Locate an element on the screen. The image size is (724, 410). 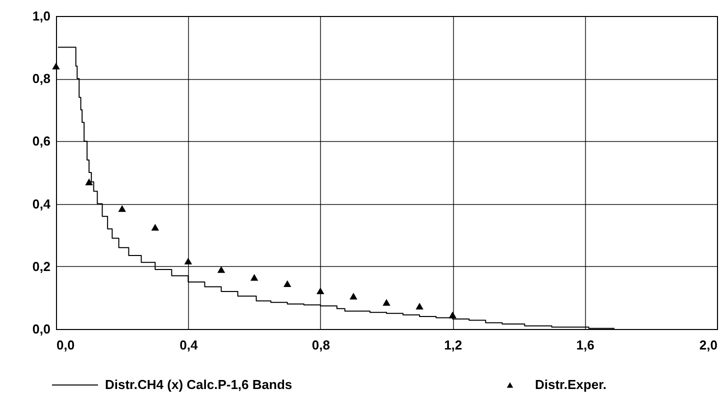
x-tick-label: 0,4 is located at coordinates (189, 345).